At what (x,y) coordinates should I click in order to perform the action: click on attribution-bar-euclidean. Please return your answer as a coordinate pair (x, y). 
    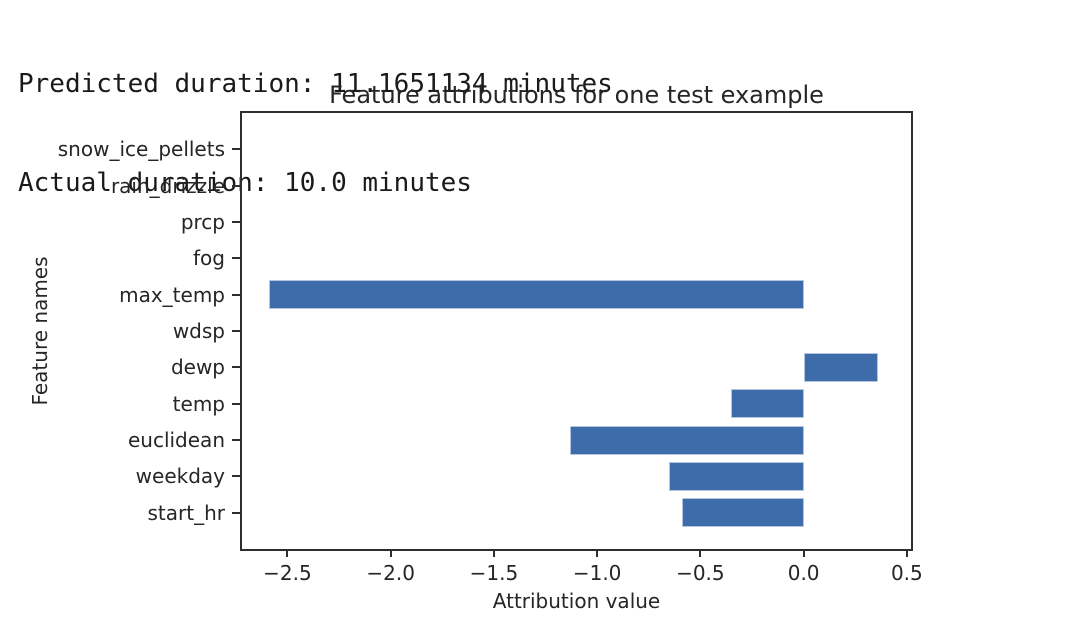
    Looking at the image, I should click on (687, 440).